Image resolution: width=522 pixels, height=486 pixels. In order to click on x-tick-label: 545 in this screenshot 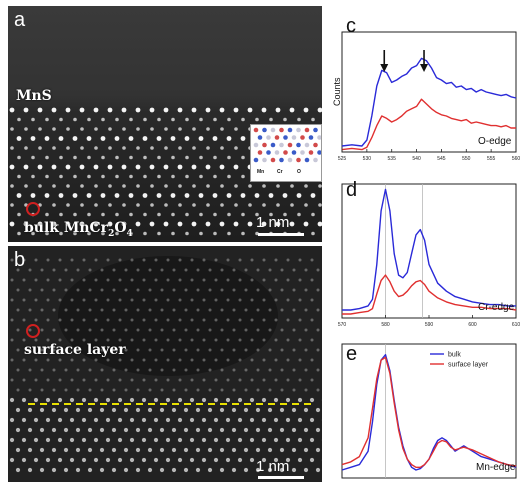, I will do `click(441, 159)`.